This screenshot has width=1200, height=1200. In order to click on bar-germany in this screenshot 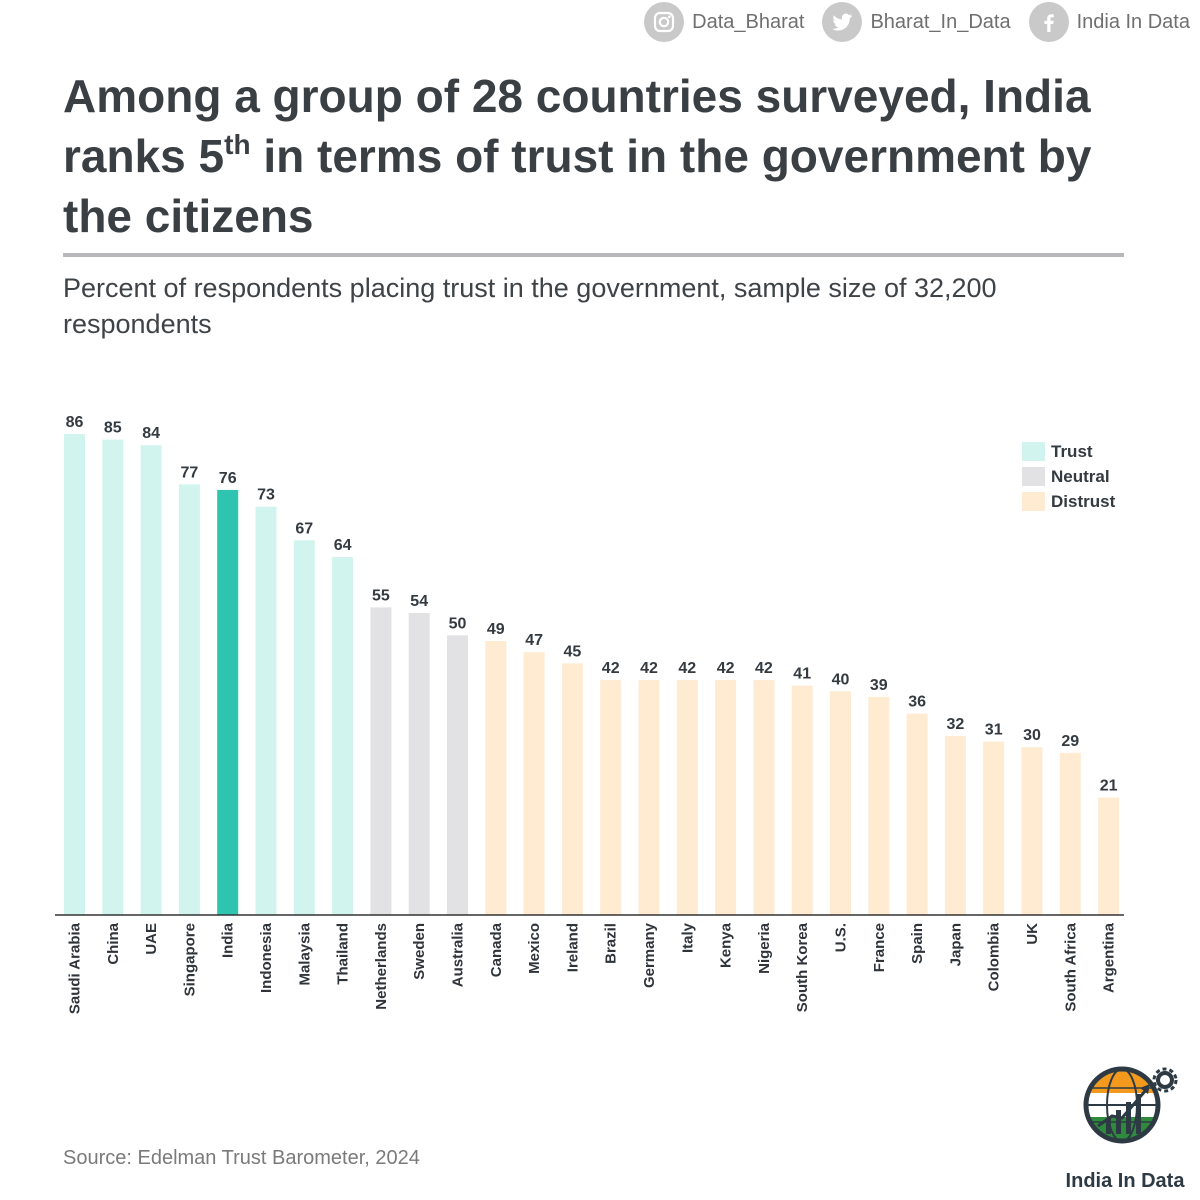, I will do `click(649, 797)`.